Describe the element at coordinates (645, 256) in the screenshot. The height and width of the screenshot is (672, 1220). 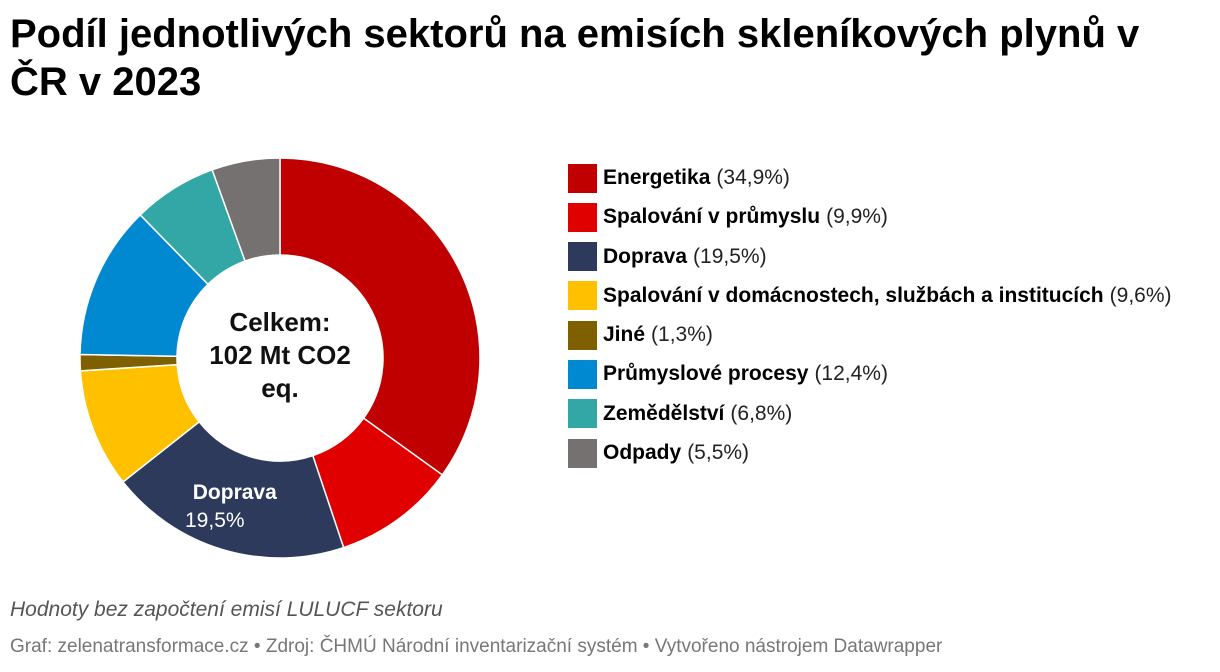
I see `legend-label: Doprava` at that location.